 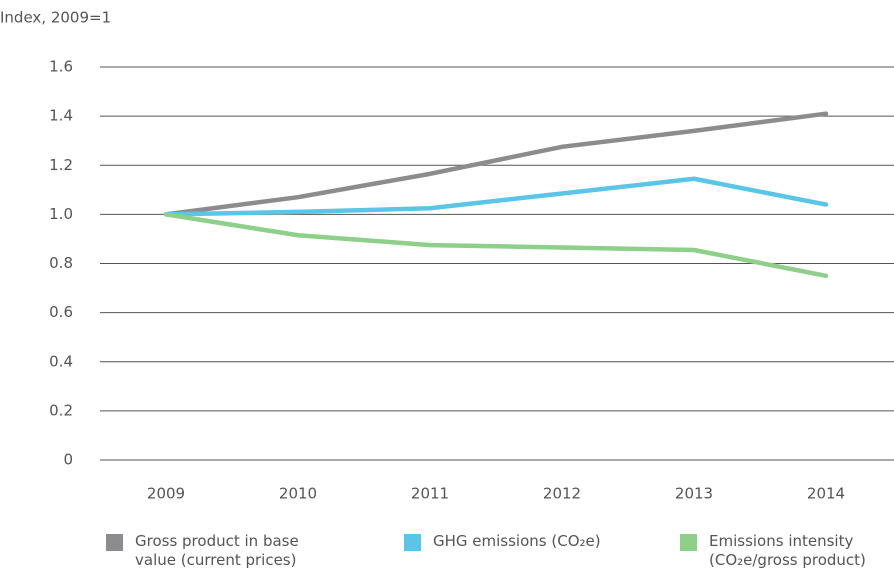 I want to click on y-axis-label: Index, 2009=1, so click(x=55, y=18).